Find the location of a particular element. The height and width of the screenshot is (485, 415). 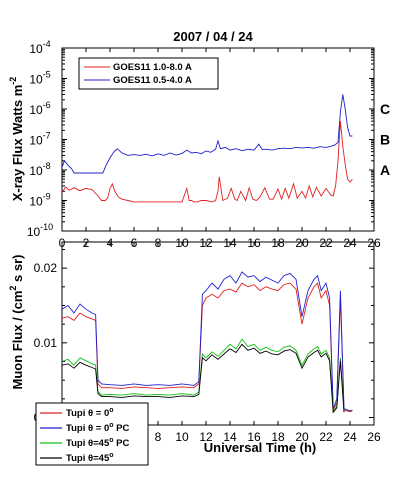

muon-legend-tupi0-label: Tupi θ = 0o is located at coordinates (90, 413).